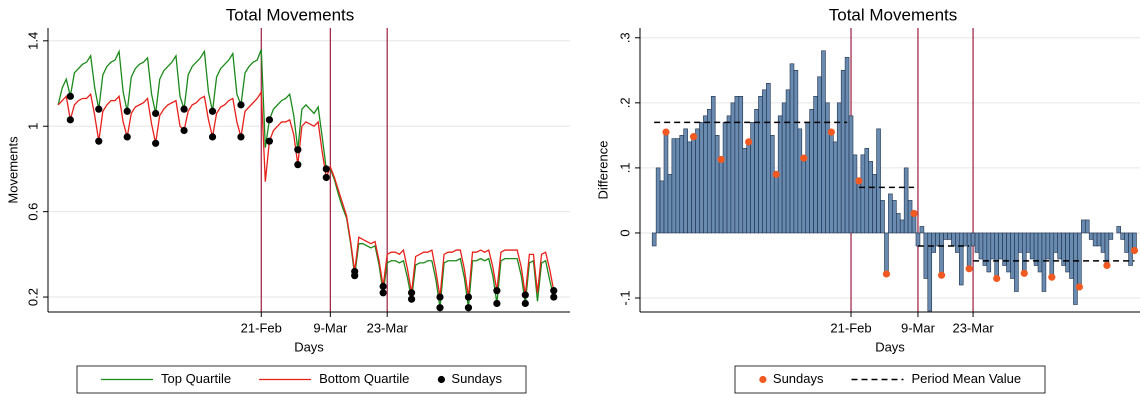  Describe the element at coordinates (476, 378) in the screenshot. I see `legend-label: Sundays` at that location.